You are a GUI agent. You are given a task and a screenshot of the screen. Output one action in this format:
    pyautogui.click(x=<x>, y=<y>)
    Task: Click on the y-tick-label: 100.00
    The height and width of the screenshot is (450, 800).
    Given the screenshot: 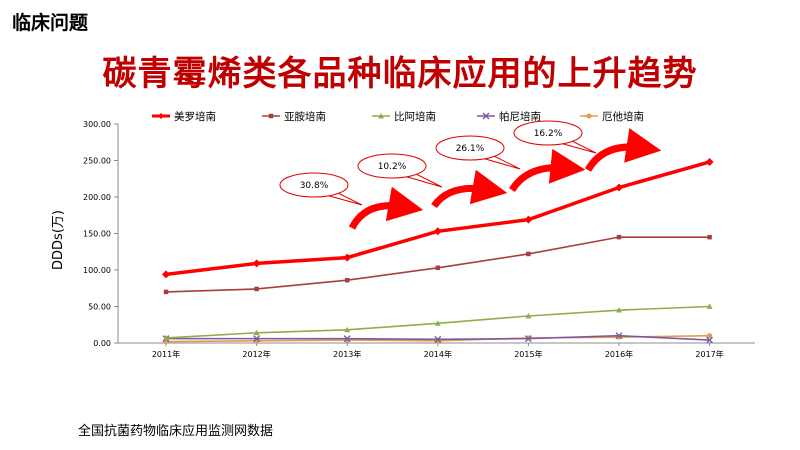 What is the action you would take?
    pyautogui.click(x=97, y=270)
    